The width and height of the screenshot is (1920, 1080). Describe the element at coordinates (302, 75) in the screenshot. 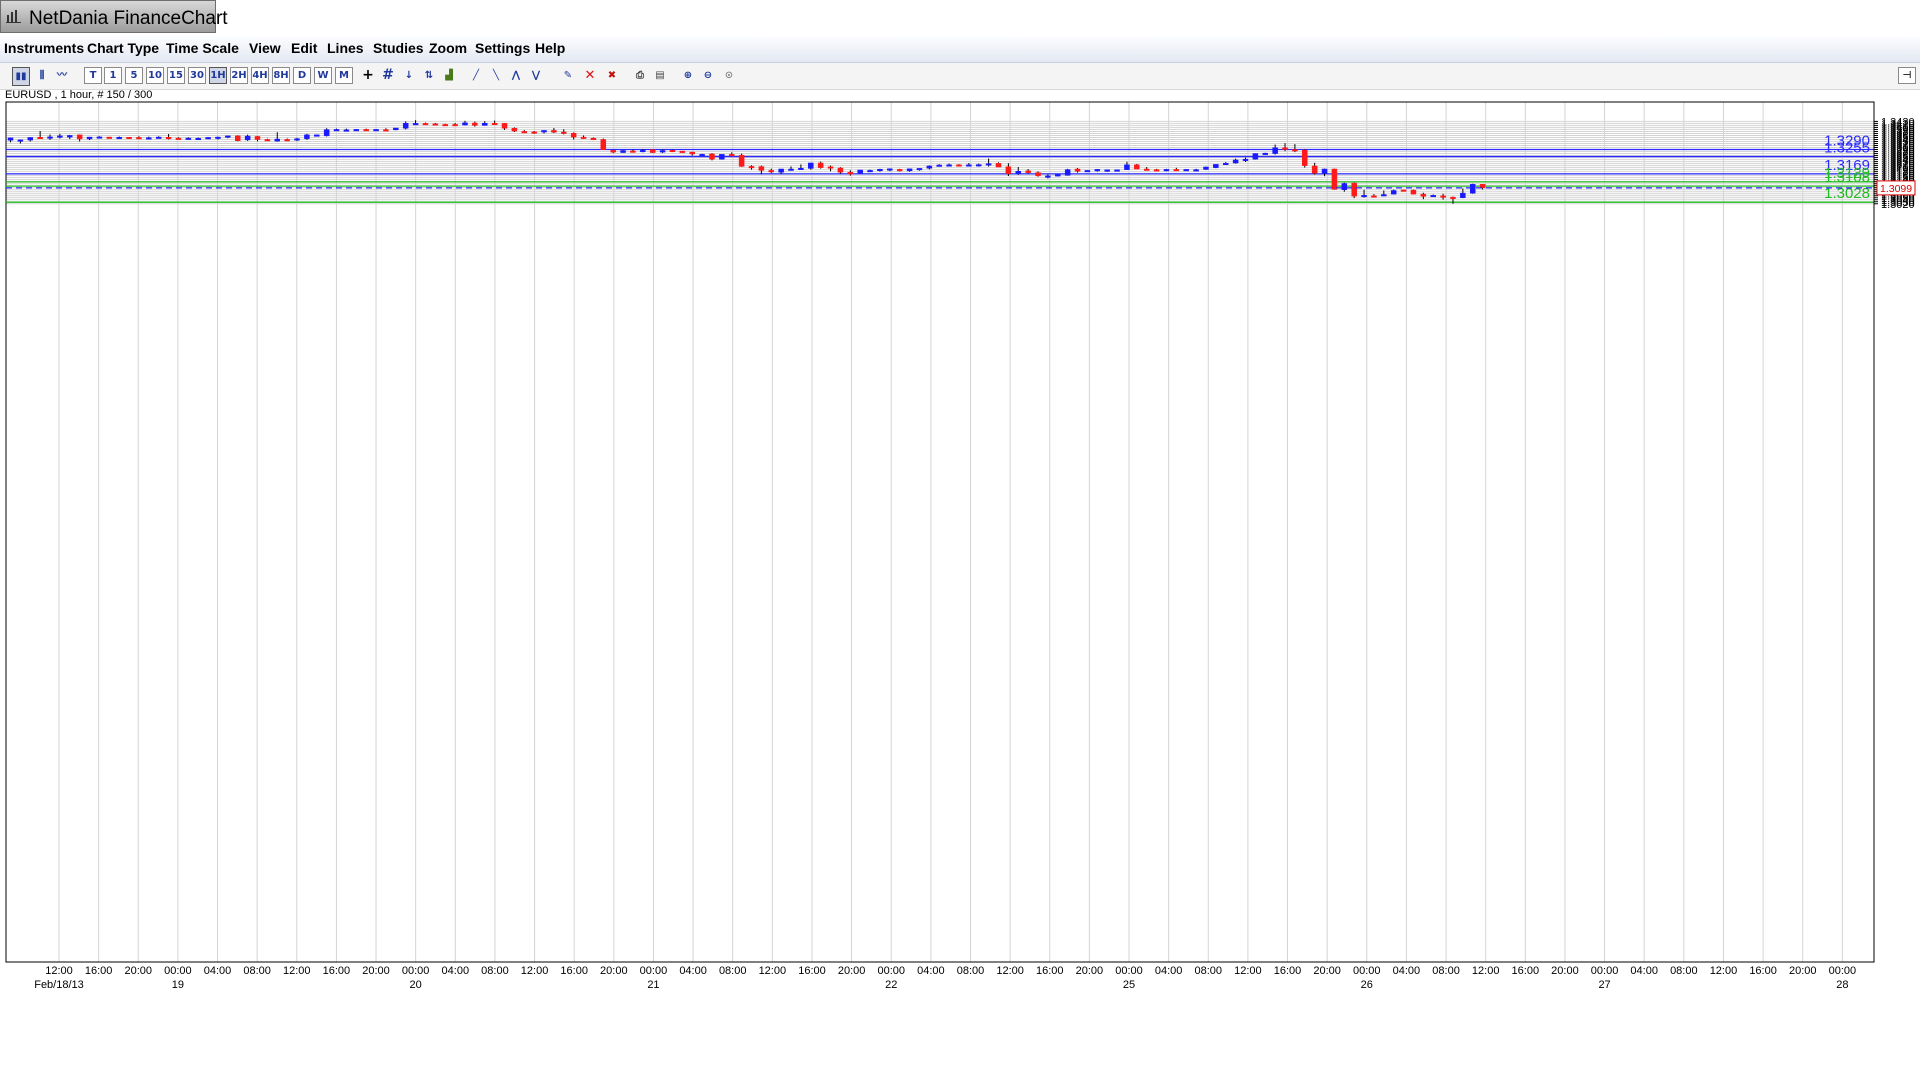

I see `timeframe-day-button: D` at that location.